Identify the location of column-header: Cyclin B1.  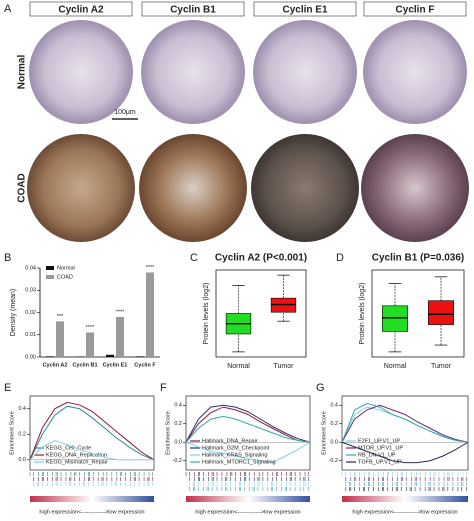
(193, 10).